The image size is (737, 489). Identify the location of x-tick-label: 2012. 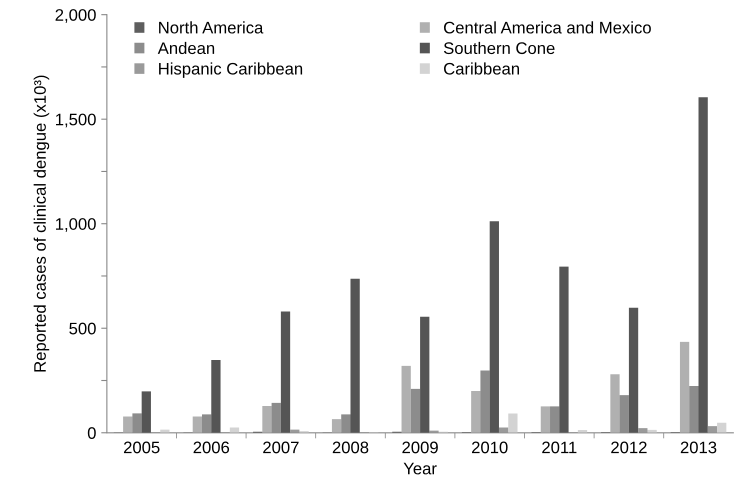
(629, 448).